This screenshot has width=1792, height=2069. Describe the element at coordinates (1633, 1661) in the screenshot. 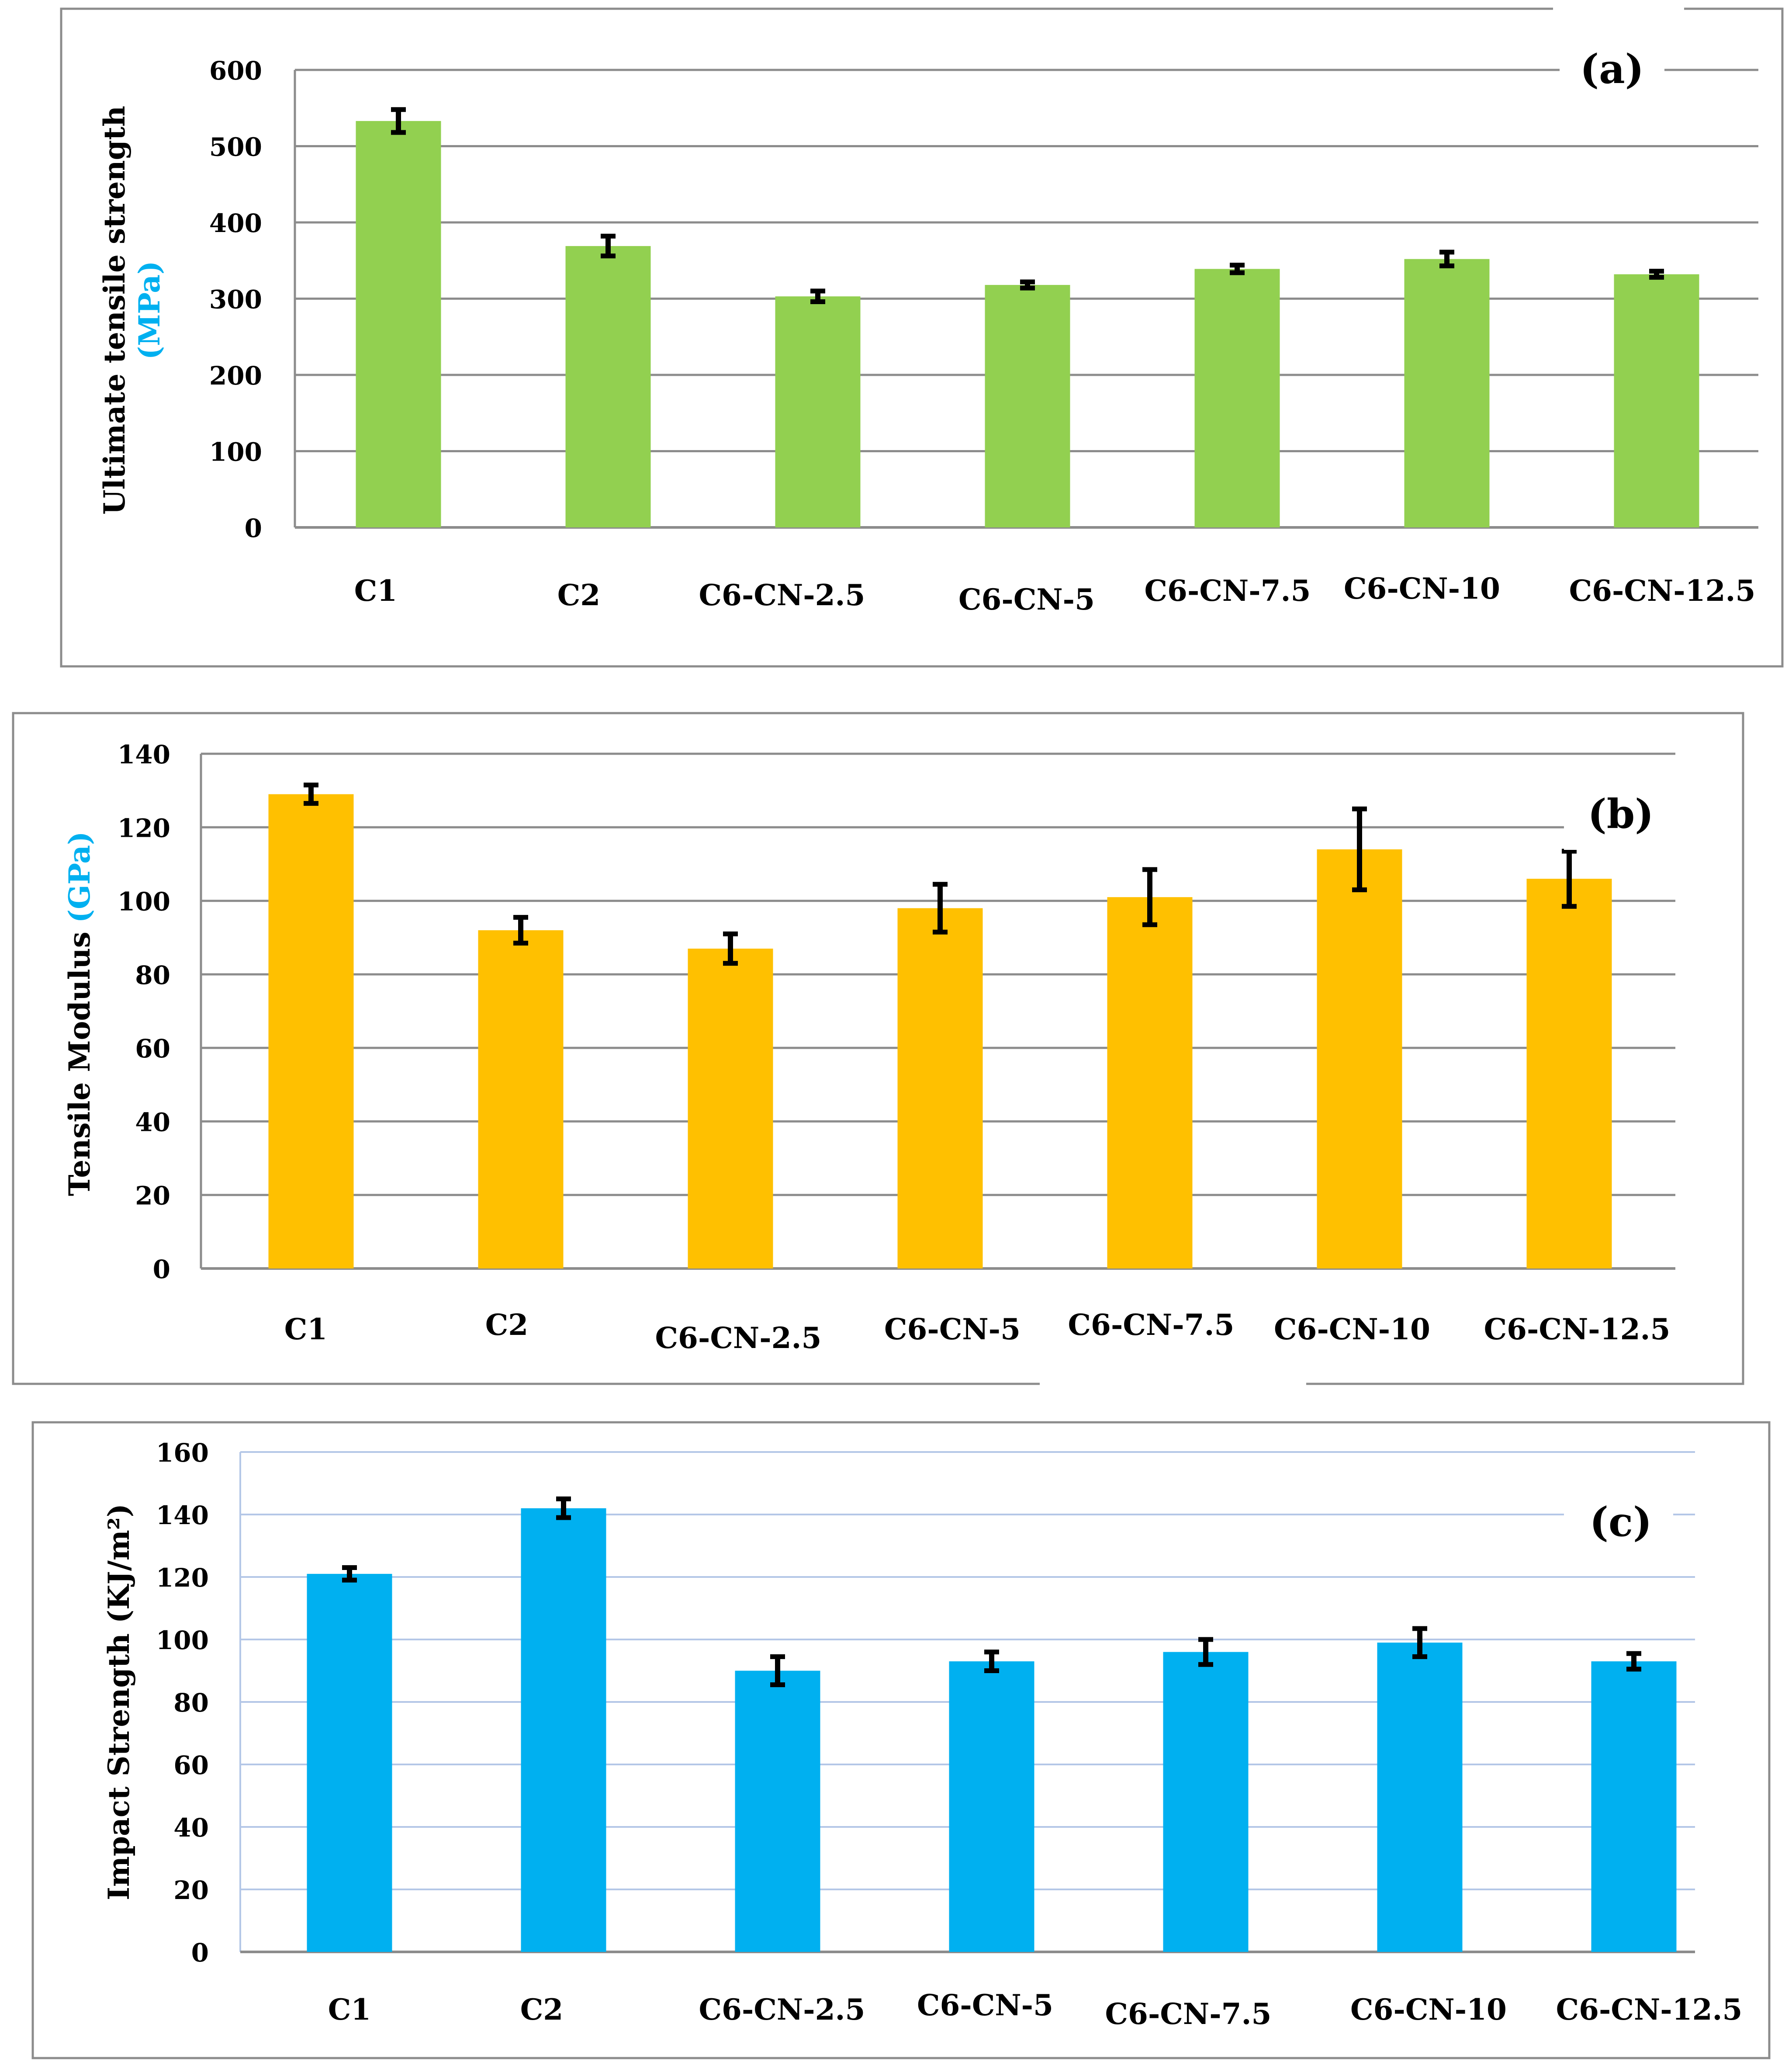

I see `panel-c-errorbar-C6-CN-12.5` at that location.